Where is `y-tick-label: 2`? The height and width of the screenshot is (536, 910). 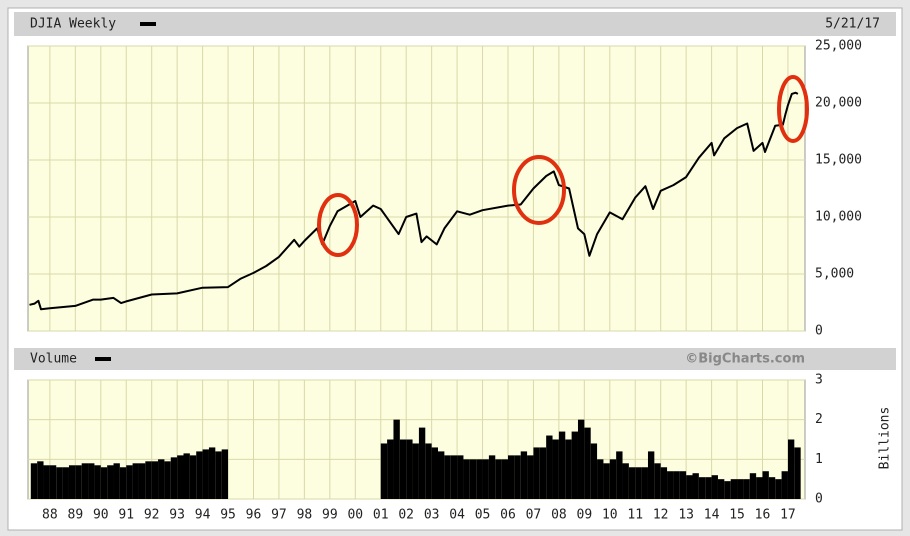
y-tick-label: 2 is located at coordinates (819, 419).